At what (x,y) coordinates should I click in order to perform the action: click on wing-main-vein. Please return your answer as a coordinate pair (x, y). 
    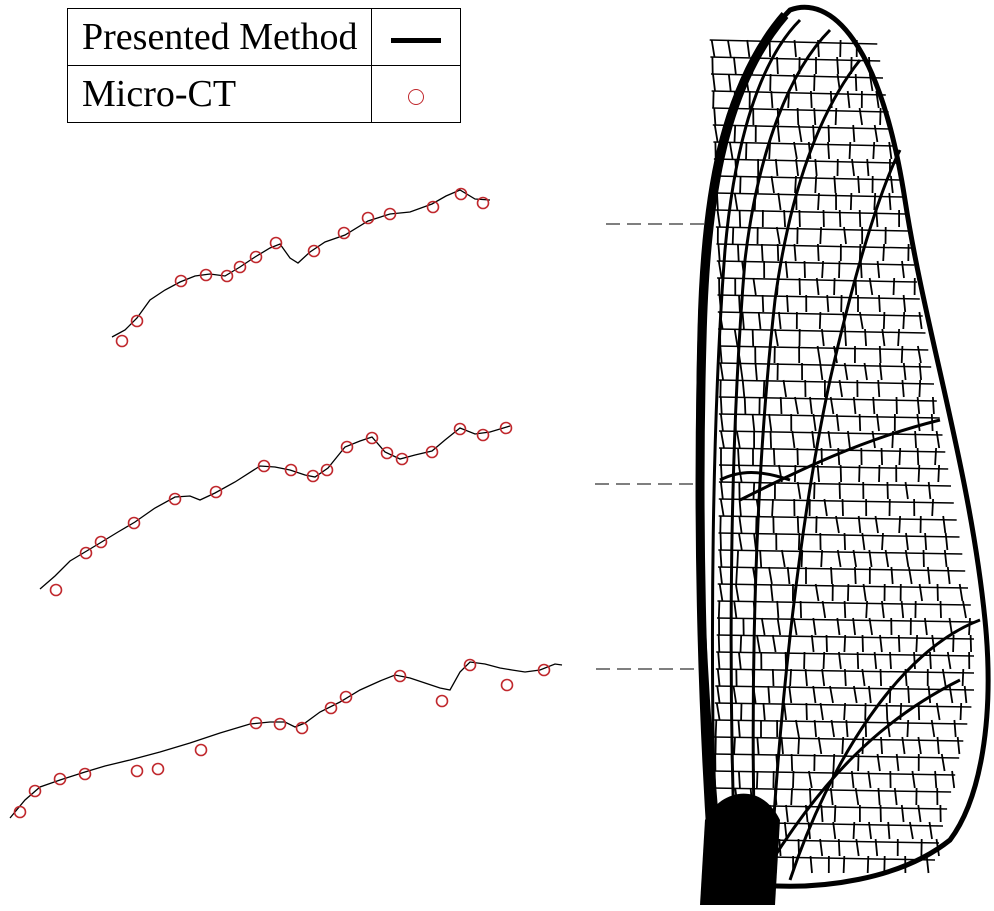
    Looking at the image, I should click on (756, 429).